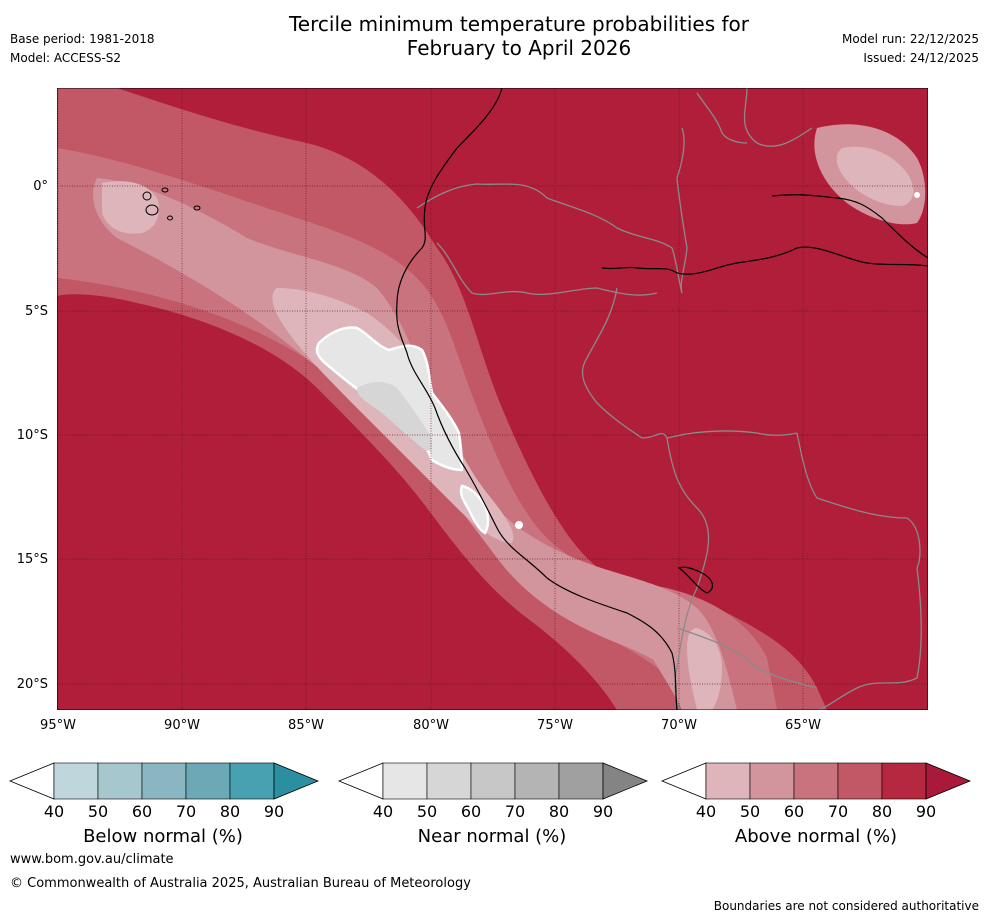 The height and width of the screenshot is (919, 988). I want to click on below-tick-90: 90, so click(274, 811).